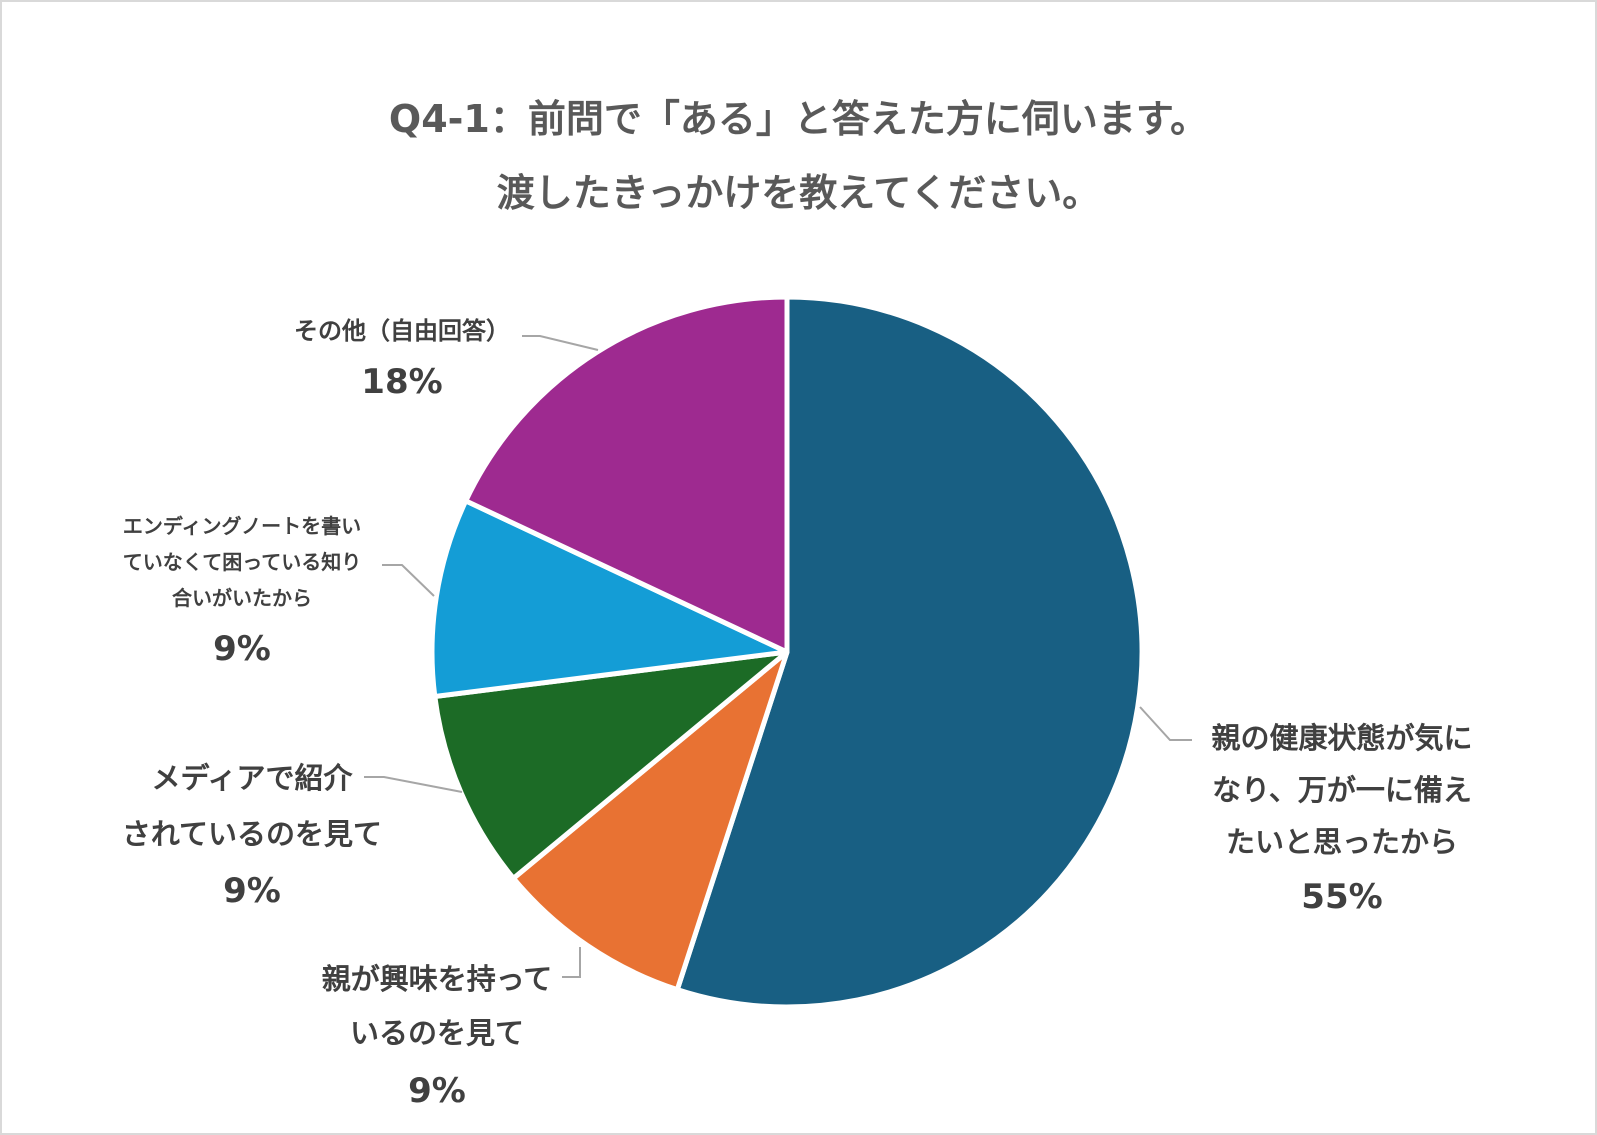  I want to click on slice-label-4-text: エンディングノートを書い ていなくて困っている知り 合いがいたから, so click(242, 562).